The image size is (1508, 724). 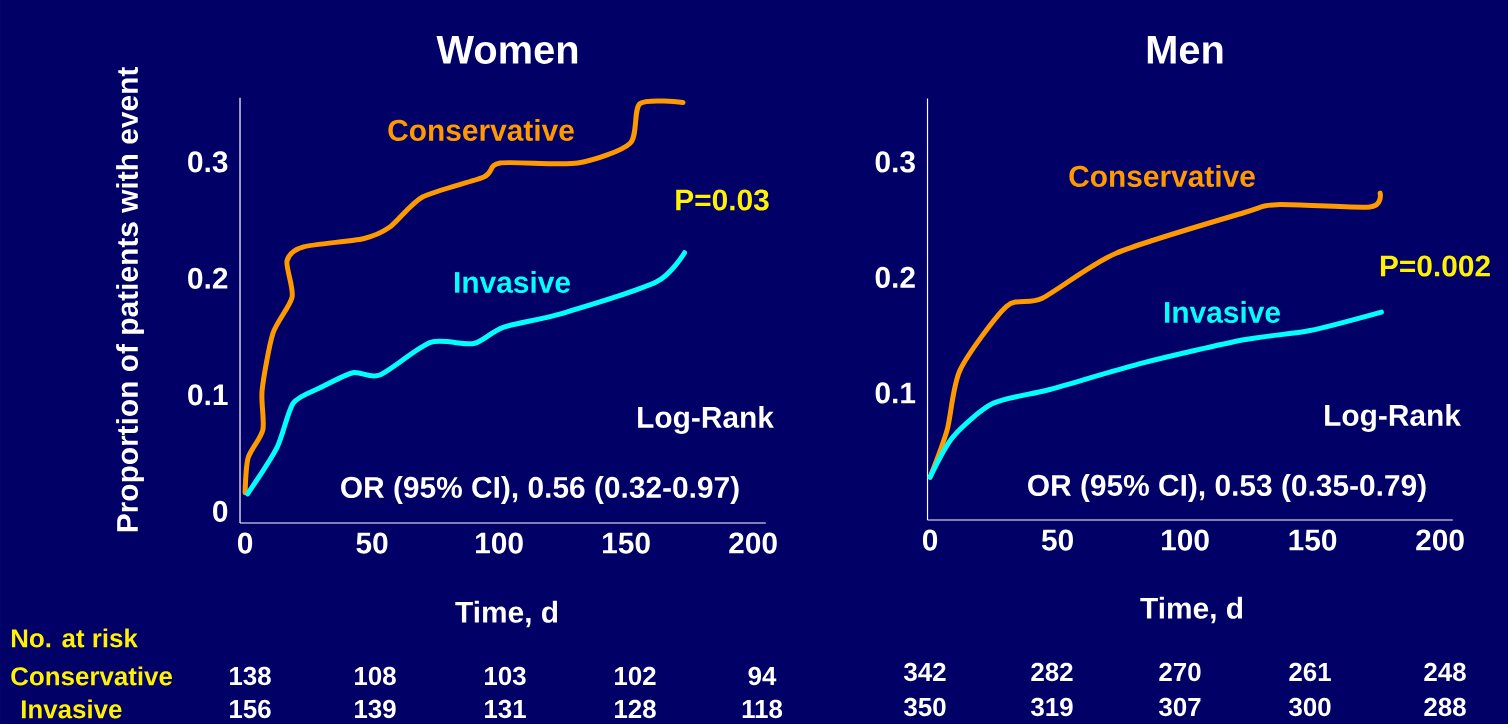 I want to click on text: 248, so click(x=1445, y=672).